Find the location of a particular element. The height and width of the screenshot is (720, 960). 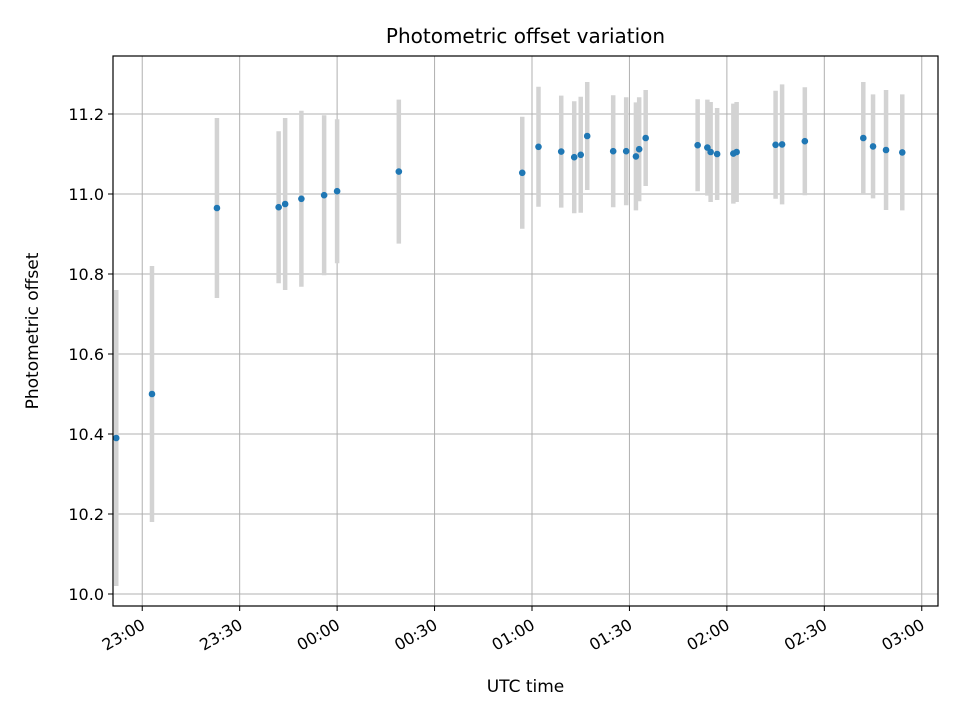

x-tick-label: 23:30 is located at coordinates (220, 635).